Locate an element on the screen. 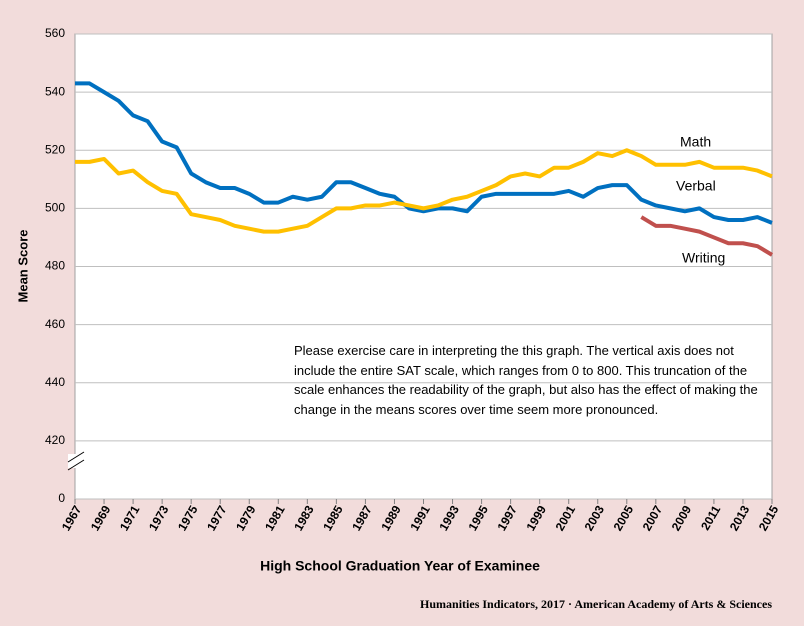 This screenshot has height=626, width=804. x-tick-label: 1991 is located at coordinates (420, 518).